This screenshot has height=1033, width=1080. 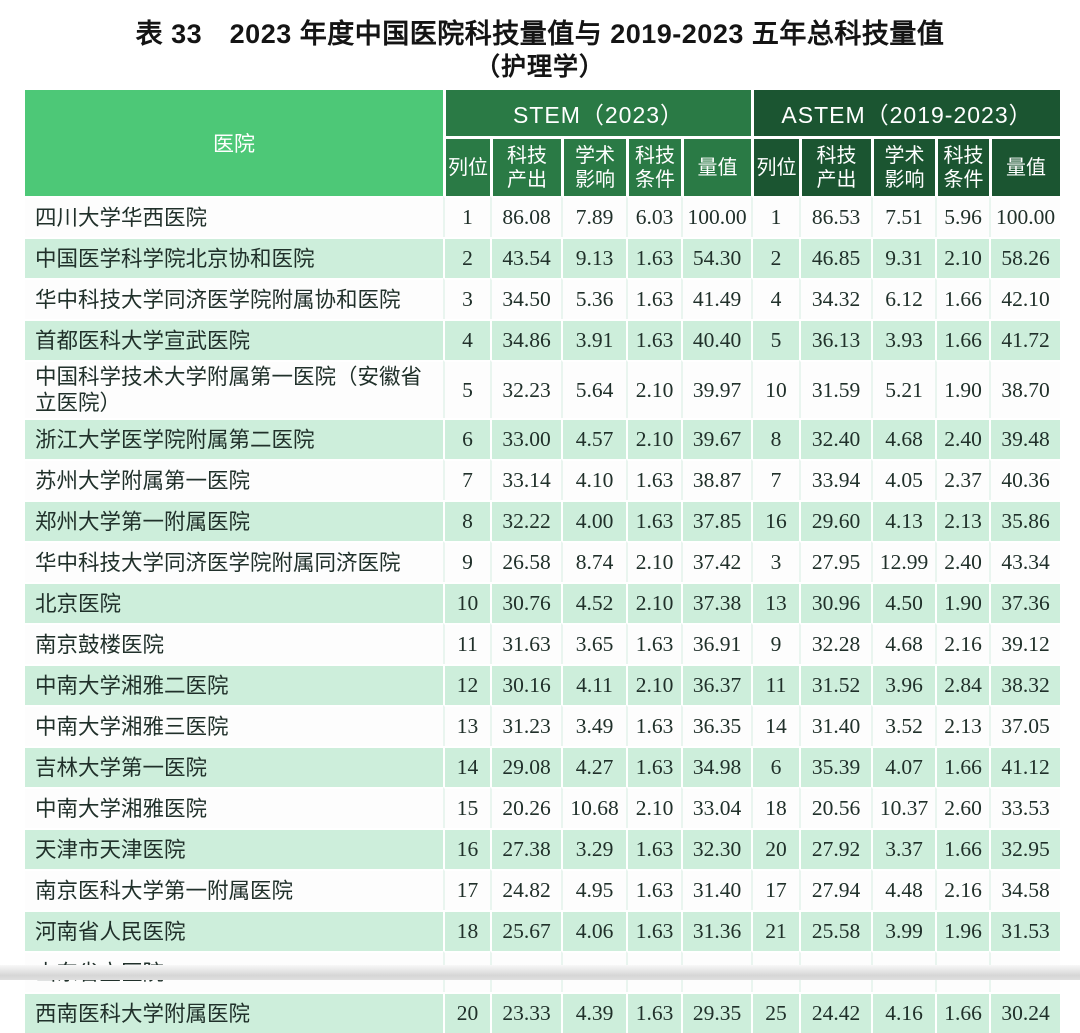 I want to click on stem-rank-cell: 14, so click(x=466, y=766).